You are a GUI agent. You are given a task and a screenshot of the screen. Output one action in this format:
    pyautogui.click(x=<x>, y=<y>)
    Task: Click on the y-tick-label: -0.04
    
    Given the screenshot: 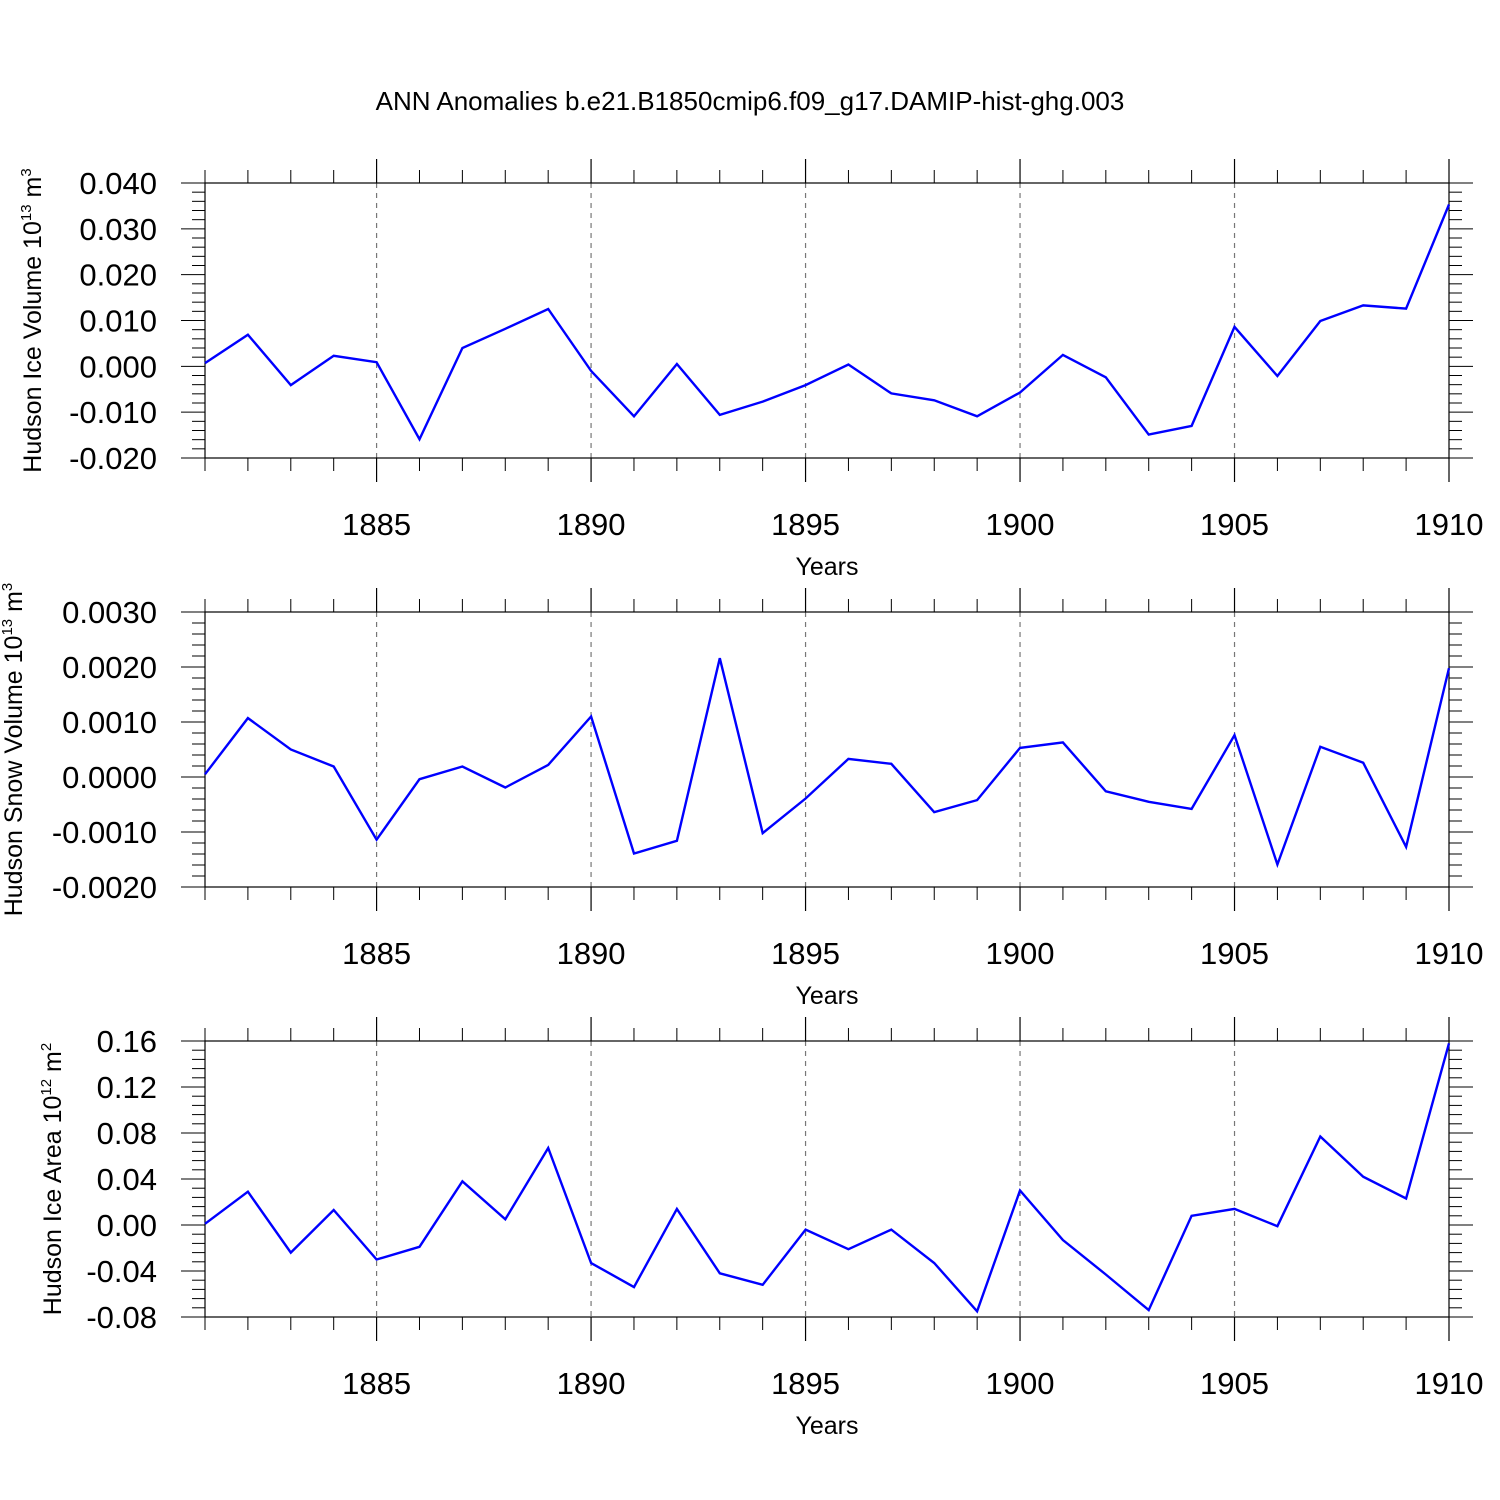 What is the action you would take?
    pyautogui.click(x=121, y=1271)
    